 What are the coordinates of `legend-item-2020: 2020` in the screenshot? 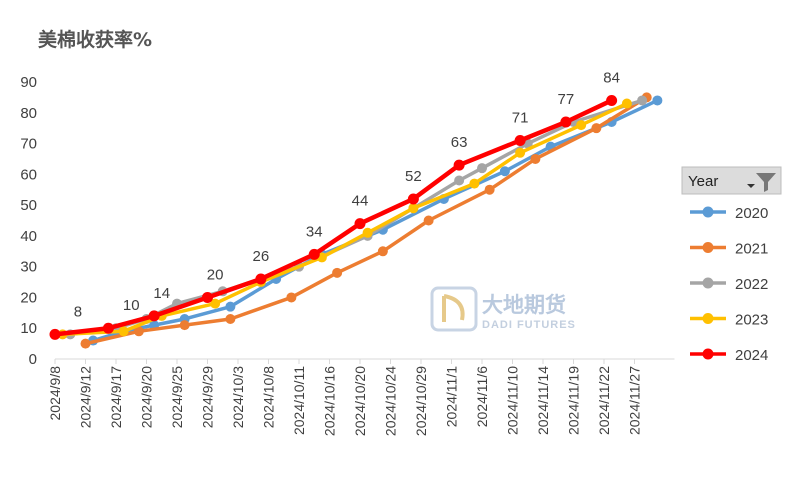 It's located at (729, 213).